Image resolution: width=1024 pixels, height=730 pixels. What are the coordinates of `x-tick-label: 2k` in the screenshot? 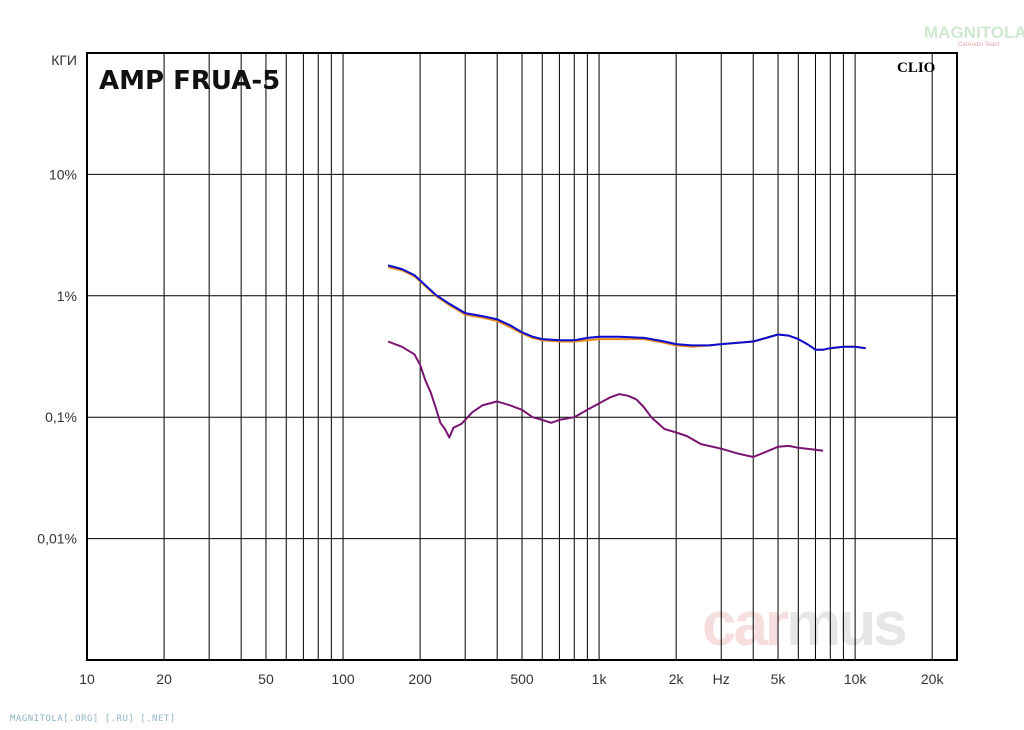 It's located at (677, 679).